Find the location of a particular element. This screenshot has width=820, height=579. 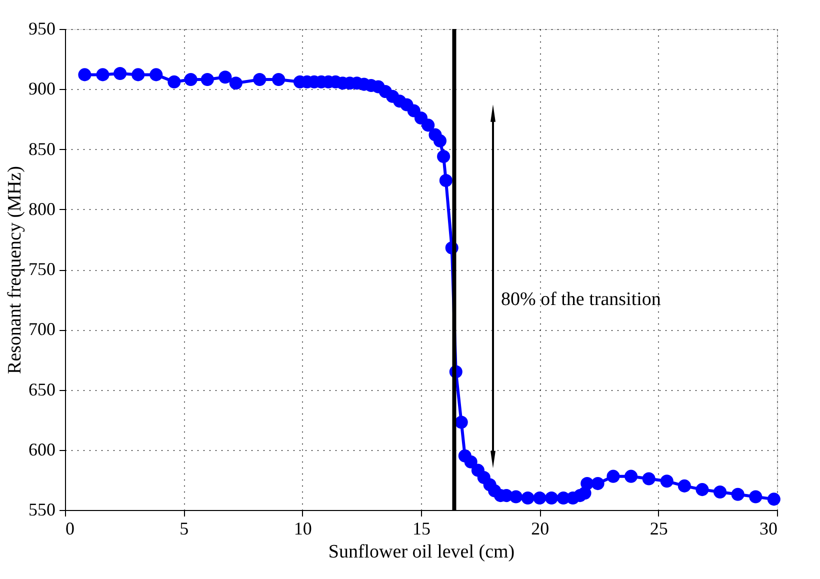

y-axis-title: Resonant frequency (MHz) is located at coordinates (15, 270).